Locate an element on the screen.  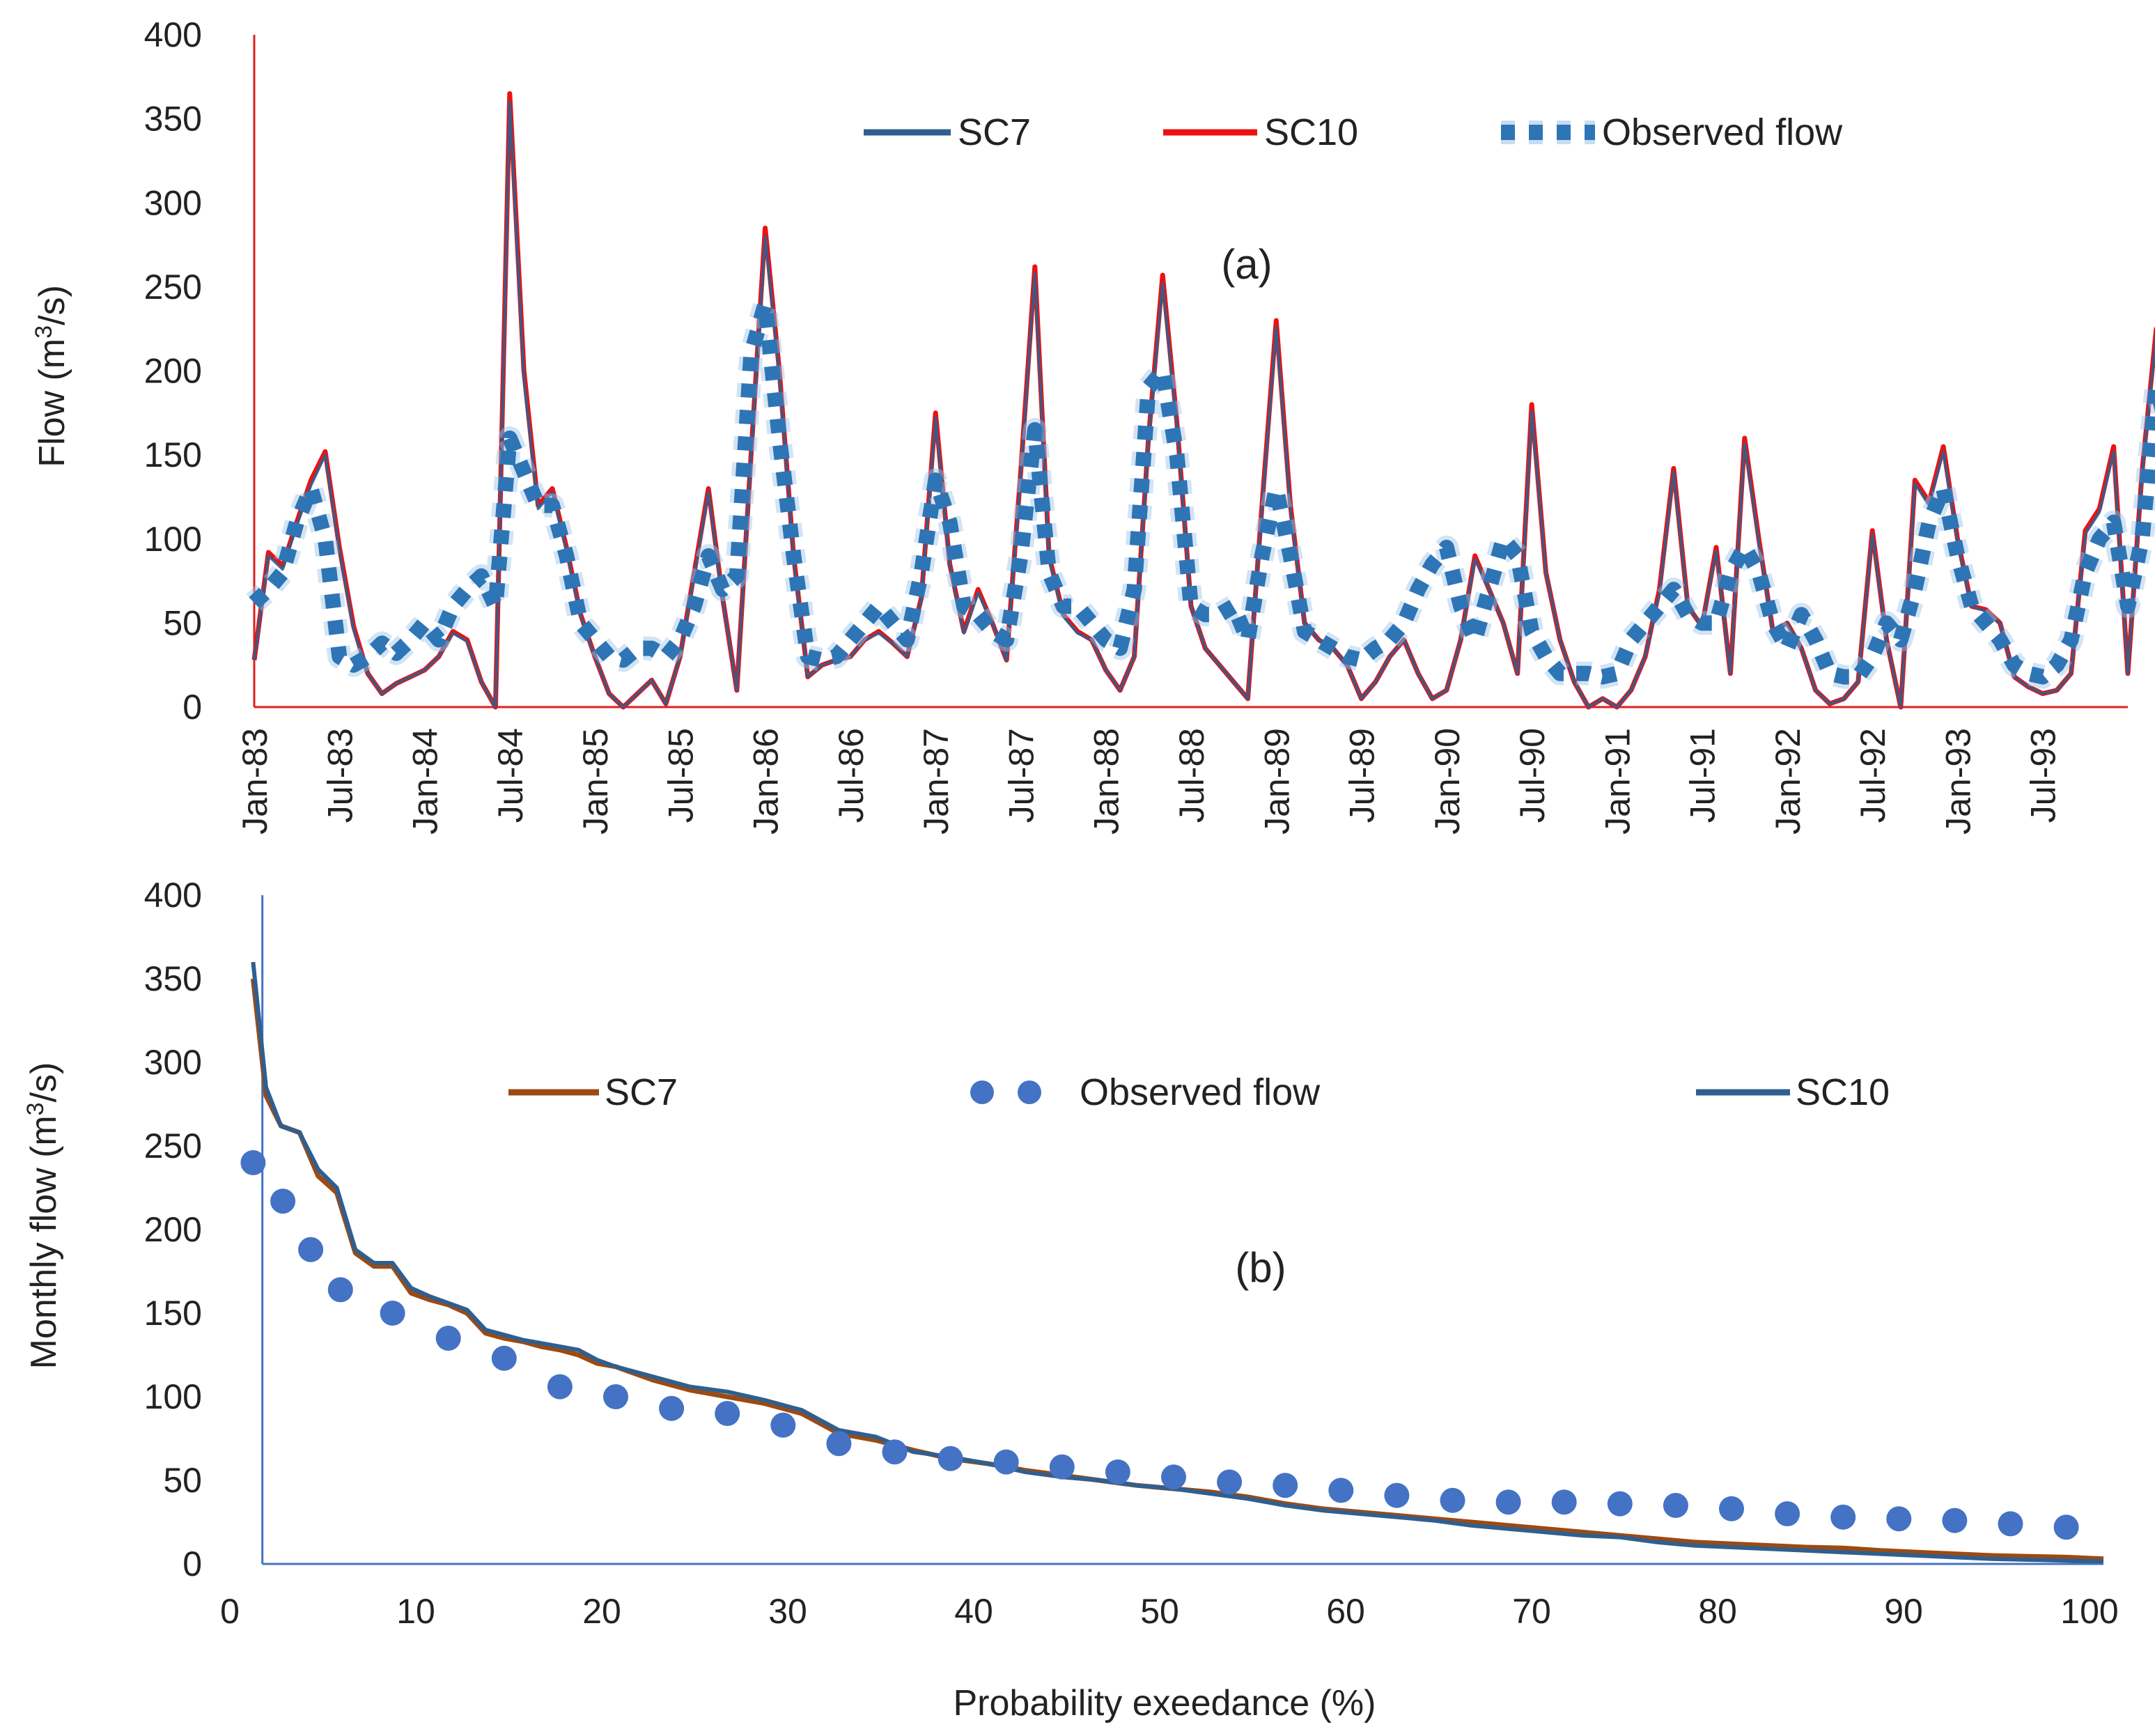
panel-a-y-tick-0: 0 is located at coordinates (192, 707).